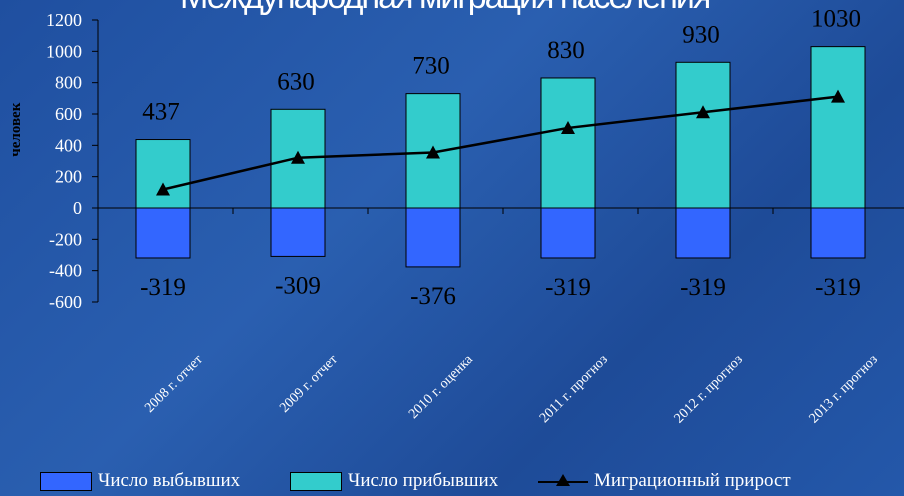 The image size is (904, 496). I want to click on data-label-departed: -309, so click(298, 285).